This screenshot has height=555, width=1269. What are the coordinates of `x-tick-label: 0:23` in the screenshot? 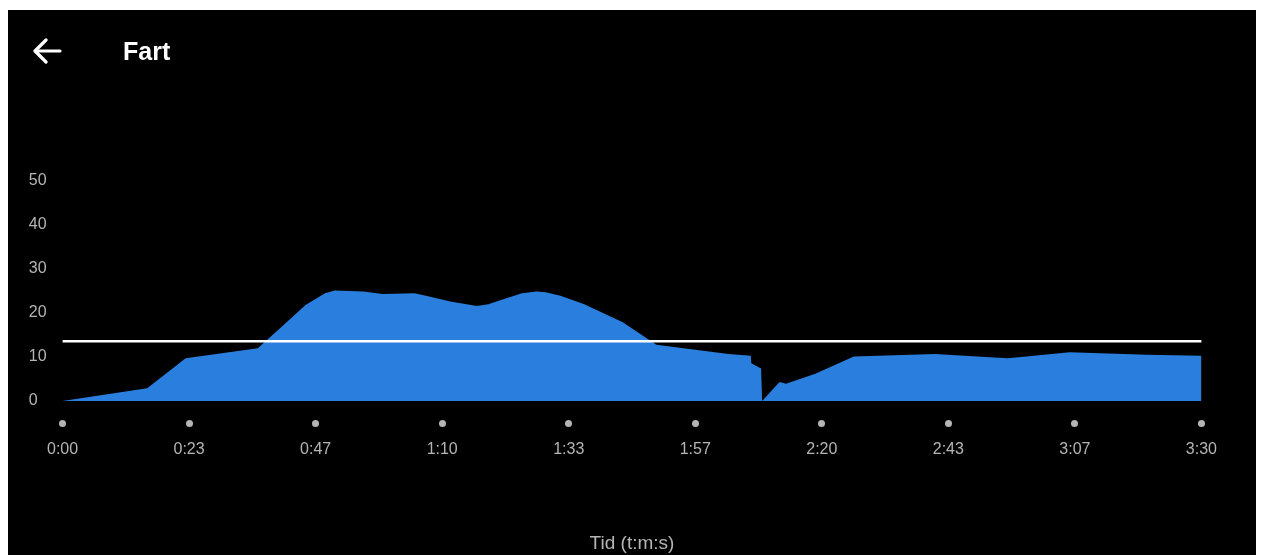 It's located at (189, 449).